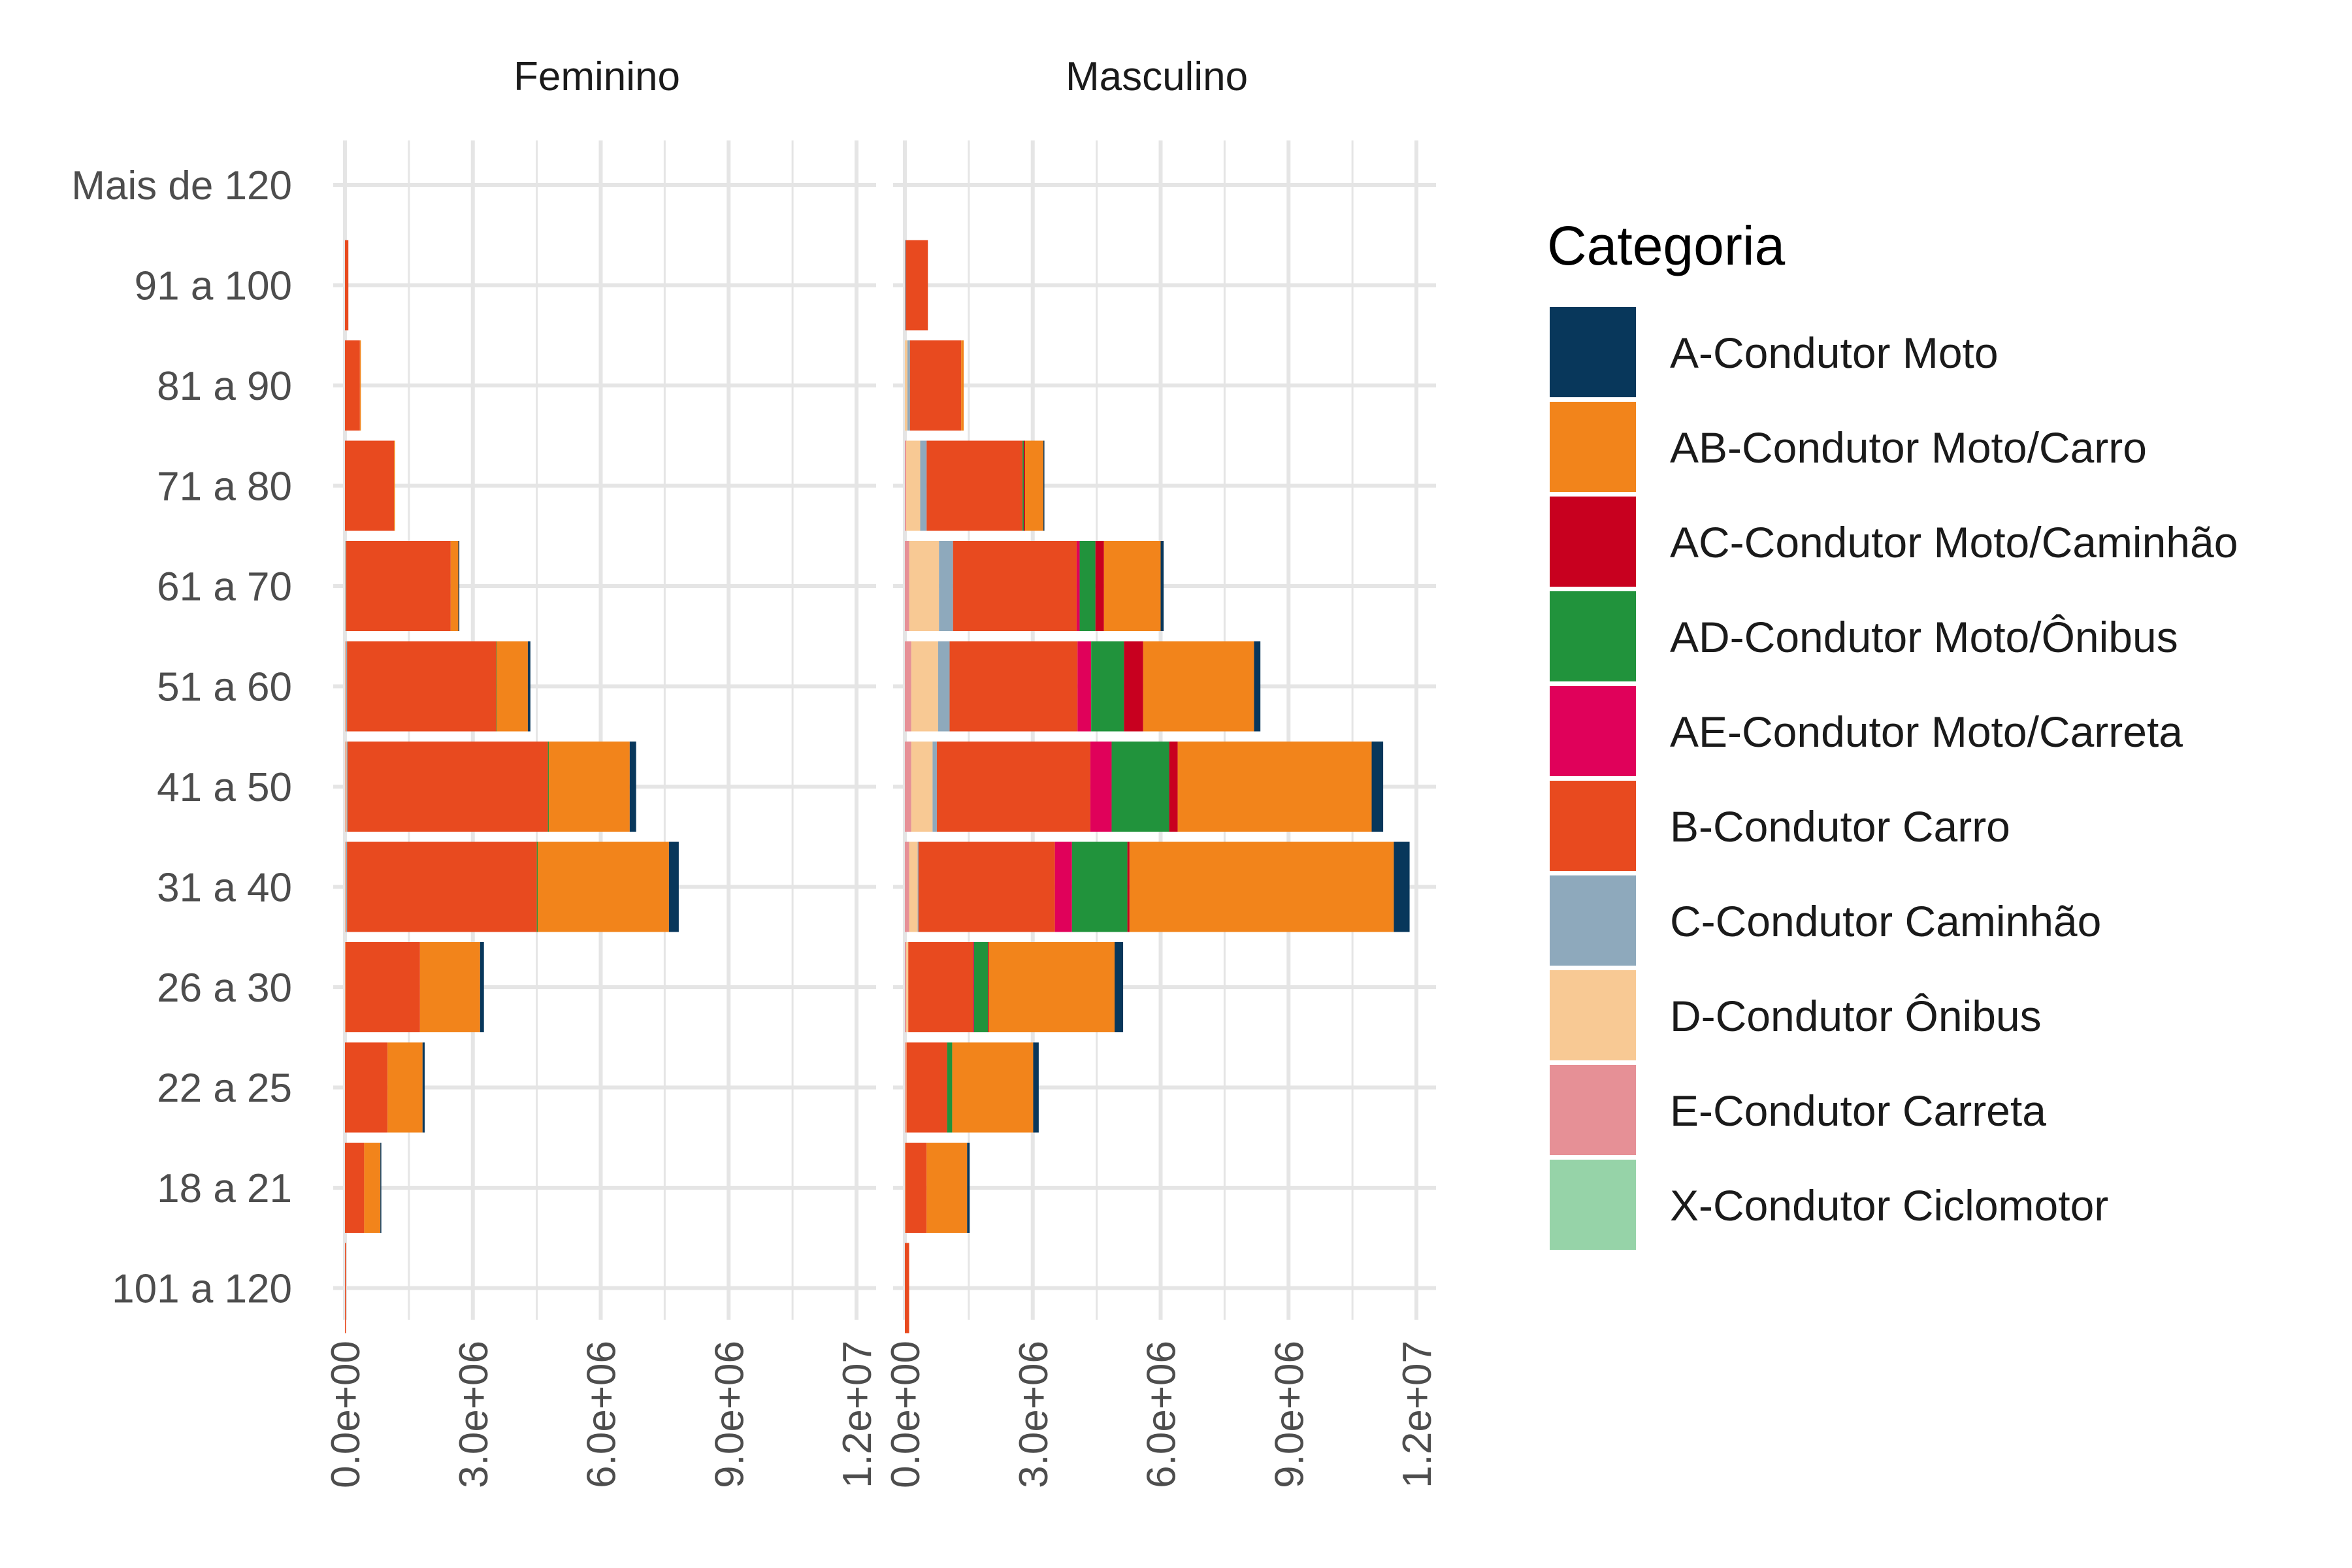  Describe the element at coordinates (224, 1088) in the screenshot. I see `y-tick-label: 22 a 25` at that location.